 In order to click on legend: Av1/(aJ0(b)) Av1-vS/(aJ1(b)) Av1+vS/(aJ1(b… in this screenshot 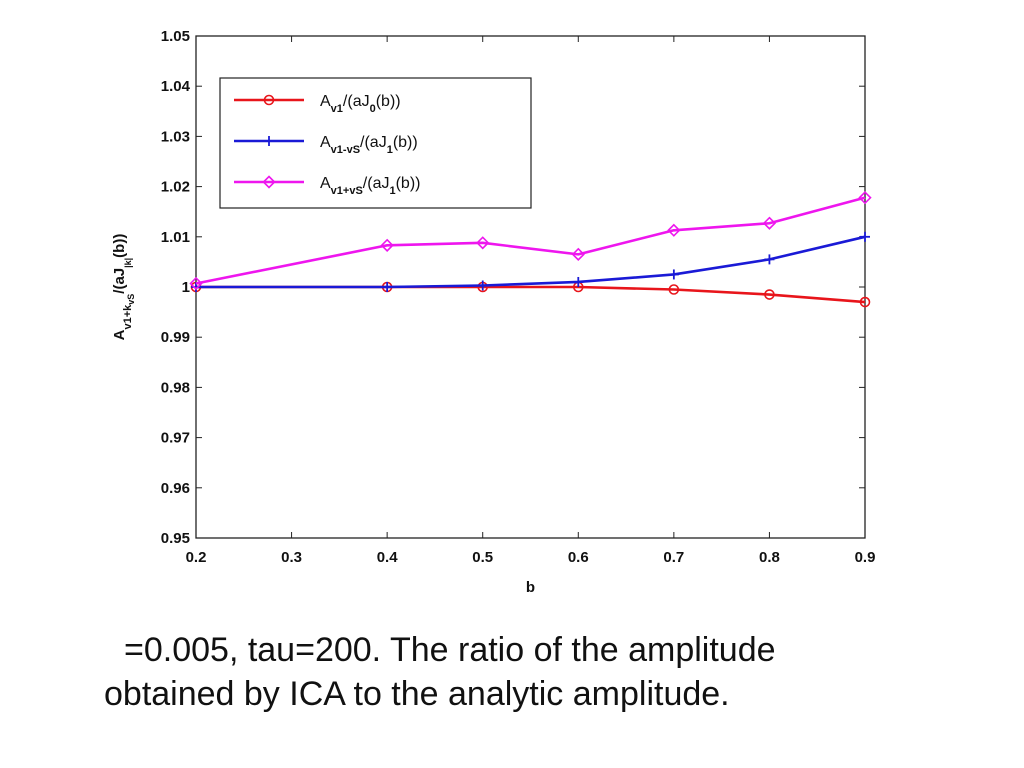, I will do `click(375, 143)`.